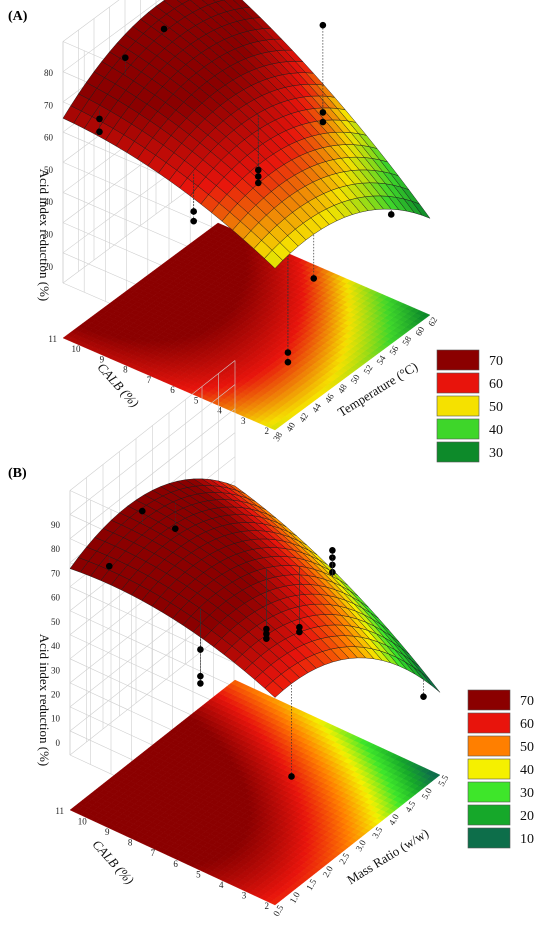 This screenshot has width=550, height=932. I want to click on z-tick-label: 10, so click(56, 719).